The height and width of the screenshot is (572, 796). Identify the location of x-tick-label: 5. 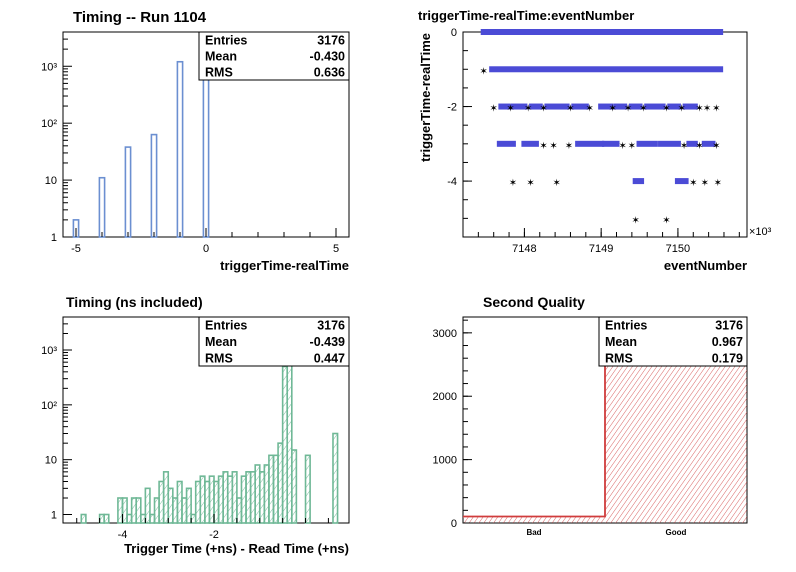
(336, 249).